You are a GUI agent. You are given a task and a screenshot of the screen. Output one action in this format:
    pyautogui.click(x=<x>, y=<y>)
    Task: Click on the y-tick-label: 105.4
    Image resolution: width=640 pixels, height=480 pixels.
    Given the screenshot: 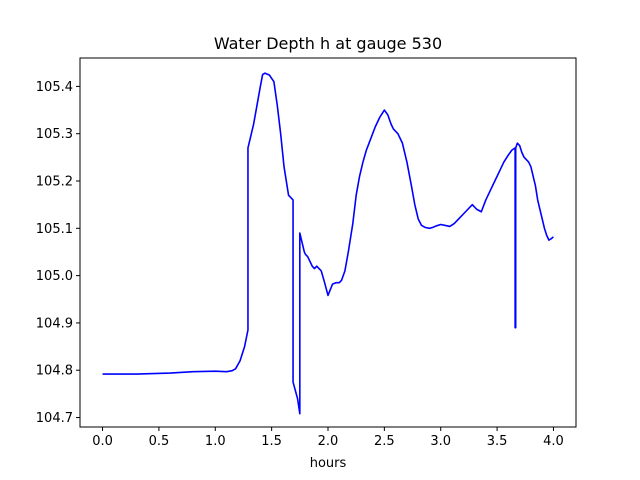 What is the action you would take?
    pyautogui.click(x=54, y=87)
    